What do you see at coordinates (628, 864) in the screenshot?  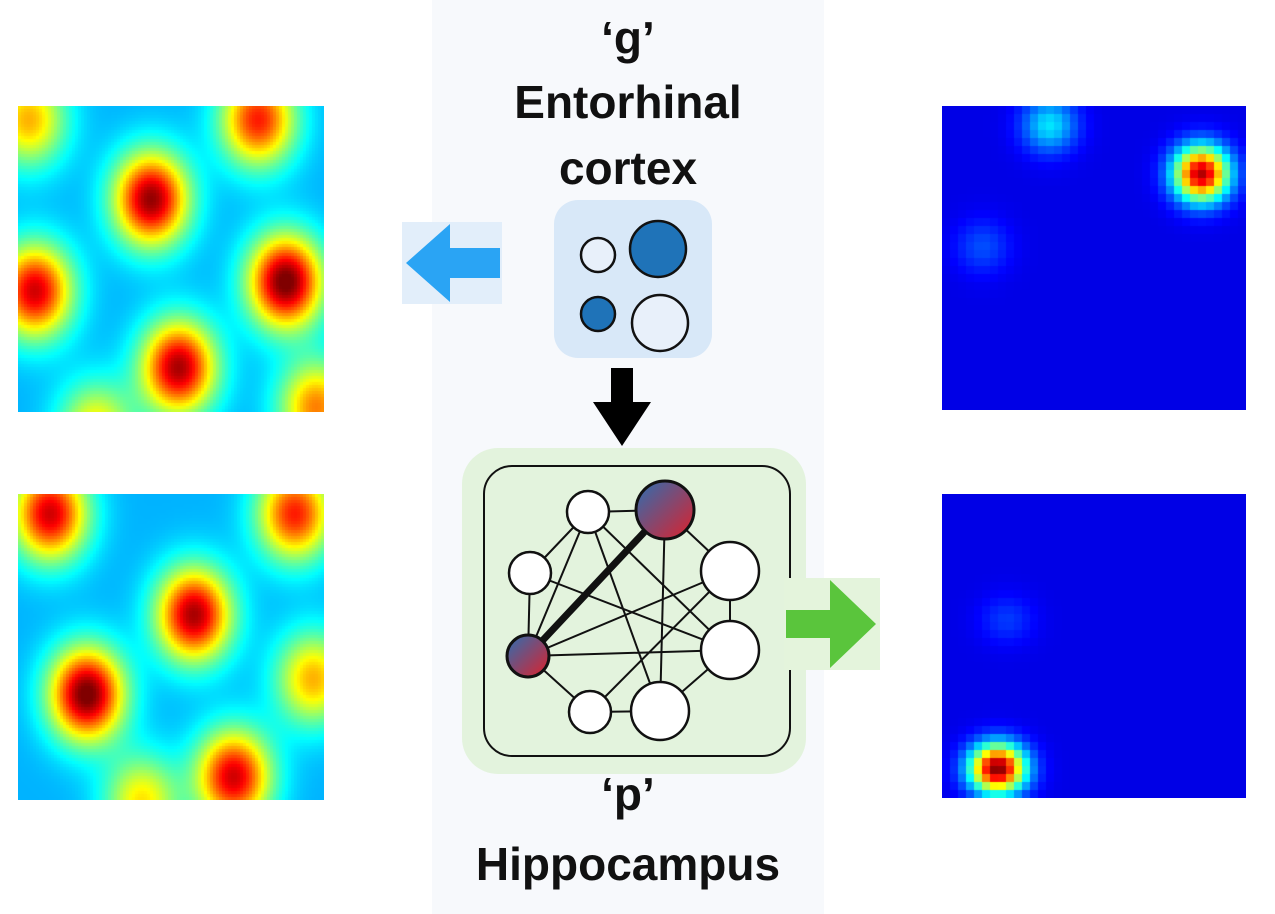 I see `hippocampus-name-label: Hippocampus` at bounding box center [628, 864].